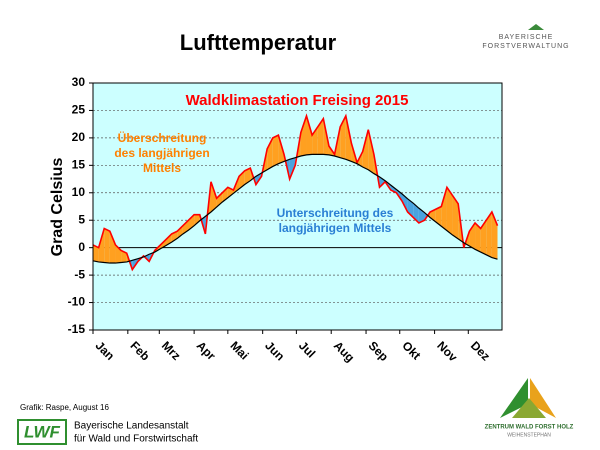 Image resolution: width=600 pixels, height=450 pixels. What do you see at coordinates (57, 207) in the screenshot?
I see `y-axis-label: Grad Celsius` at bounding box center [57, 207].